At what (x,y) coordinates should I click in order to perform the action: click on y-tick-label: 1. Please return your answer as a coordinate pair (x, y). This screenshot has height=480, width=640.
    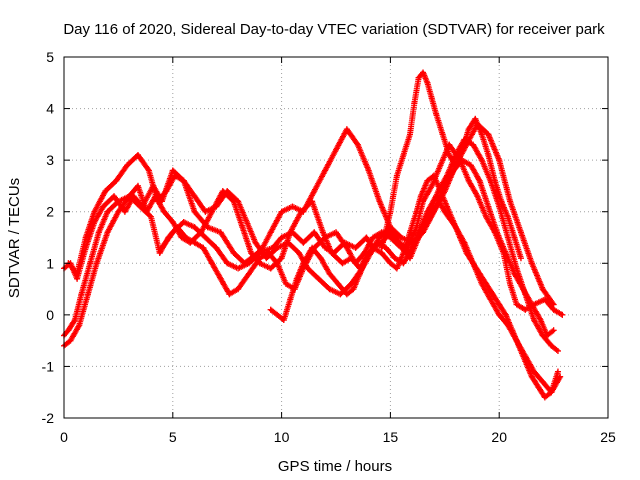
    Looking at the image, I should click on (50, 263).